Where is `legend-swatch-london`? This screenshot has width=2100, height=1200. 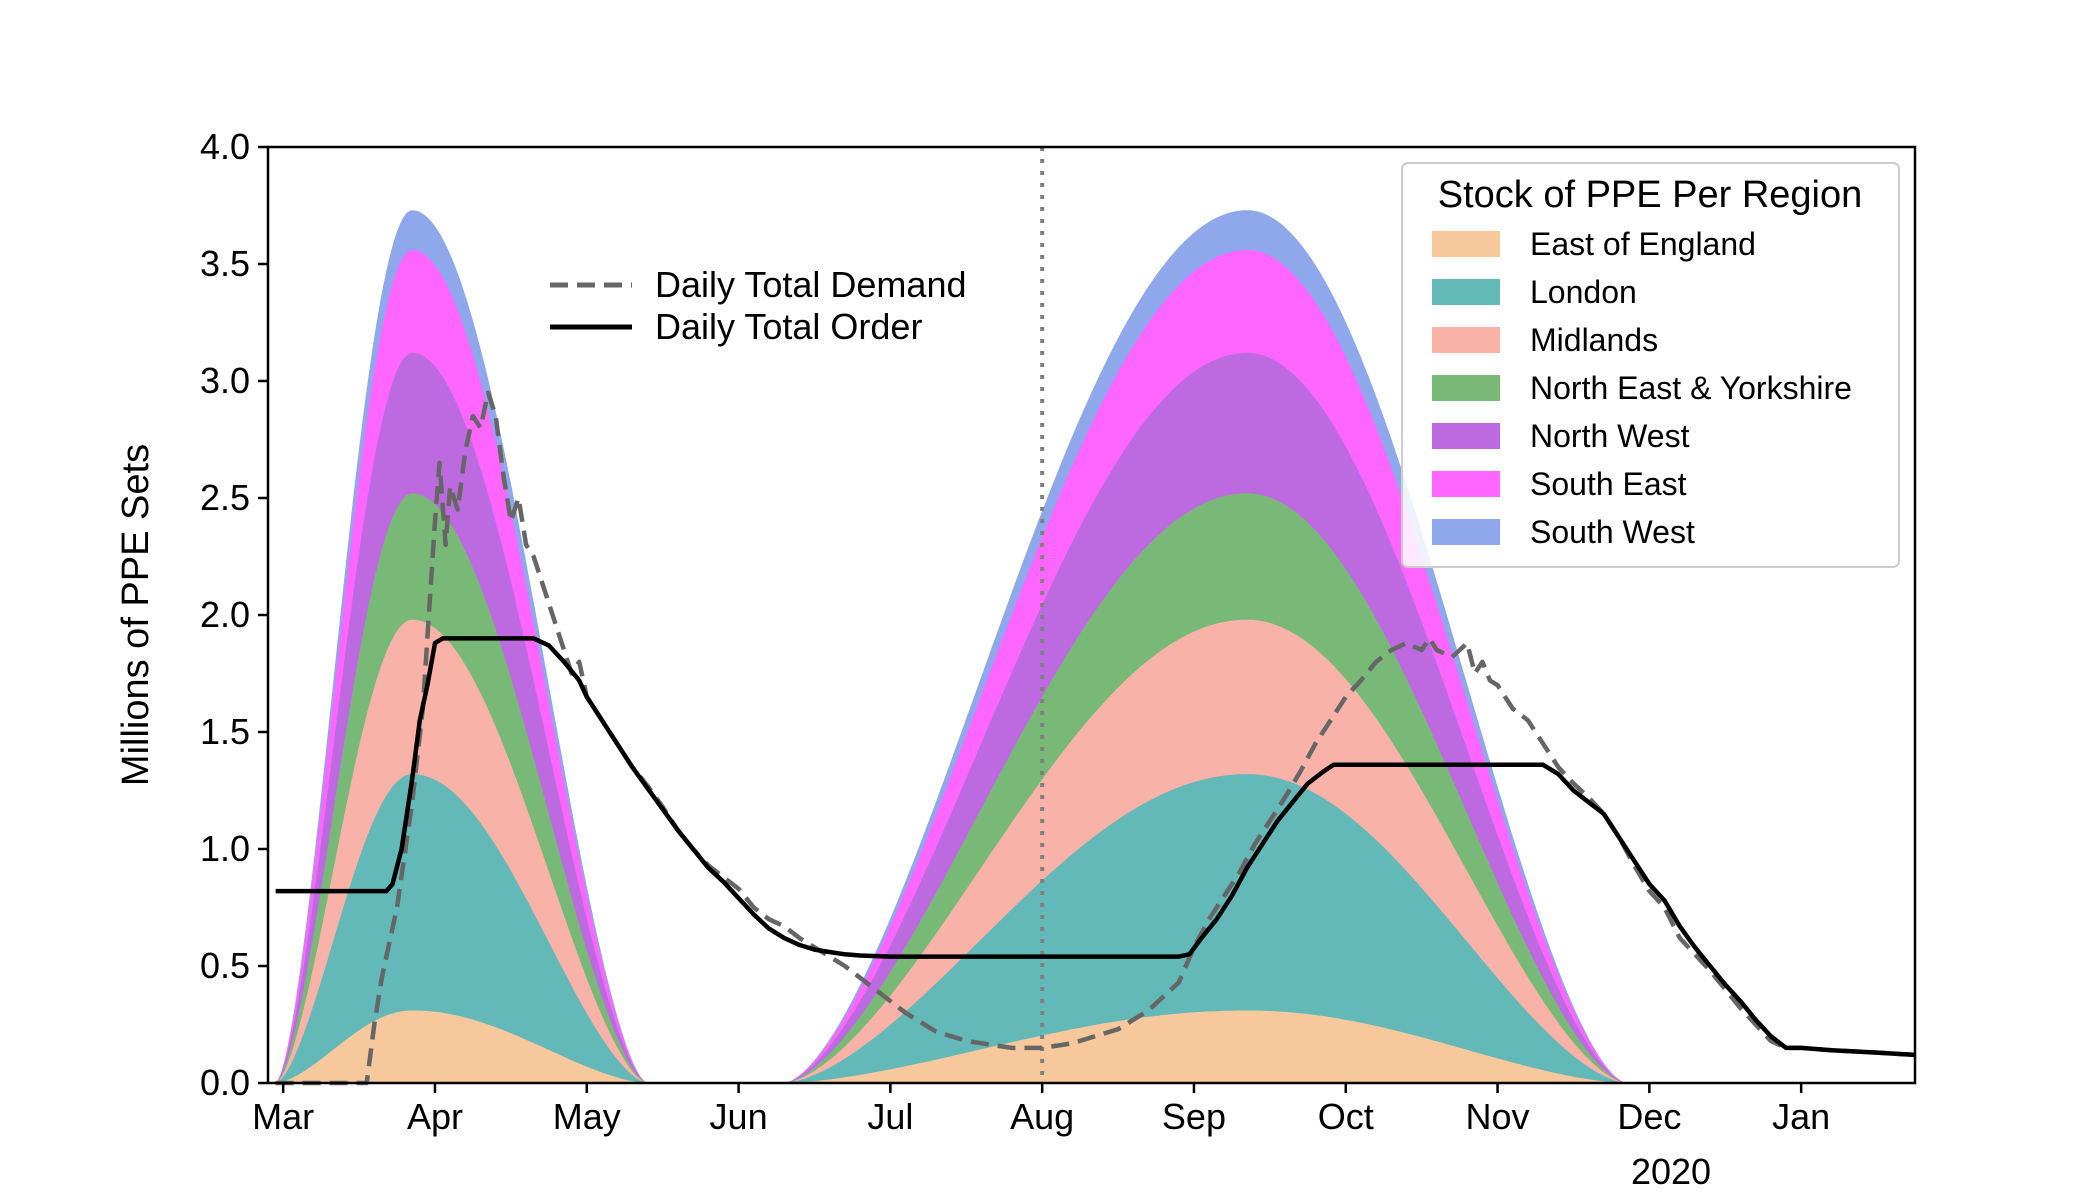 legend-swatch-london is located at coordinates (1466, 292).